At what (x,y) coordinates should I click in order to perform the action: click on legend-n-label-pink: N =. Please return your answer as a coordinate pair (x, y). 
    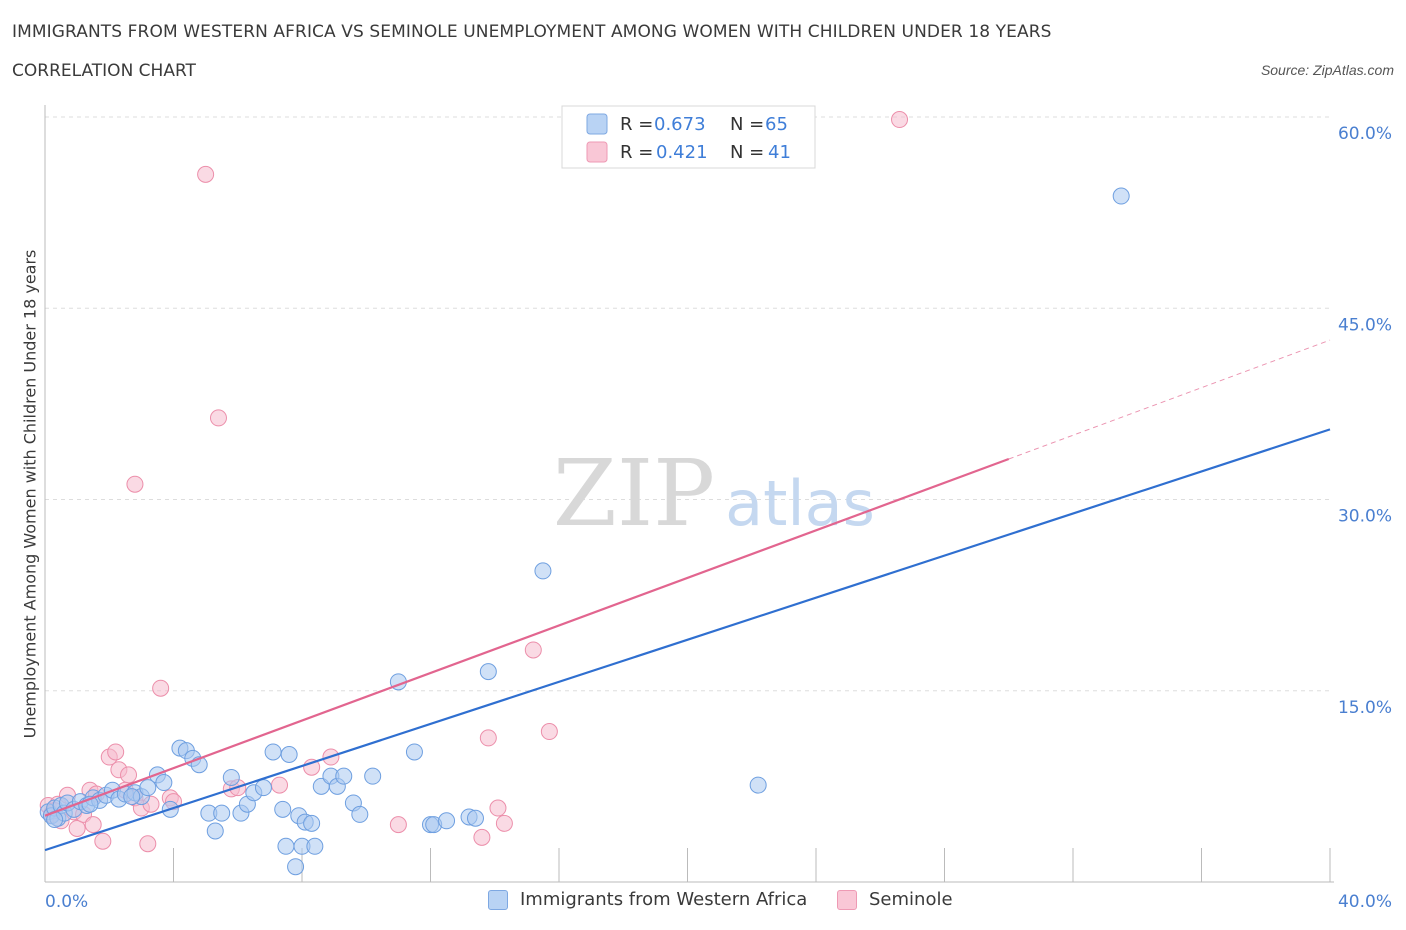
    Looking at the image, I should click on (747, 152).